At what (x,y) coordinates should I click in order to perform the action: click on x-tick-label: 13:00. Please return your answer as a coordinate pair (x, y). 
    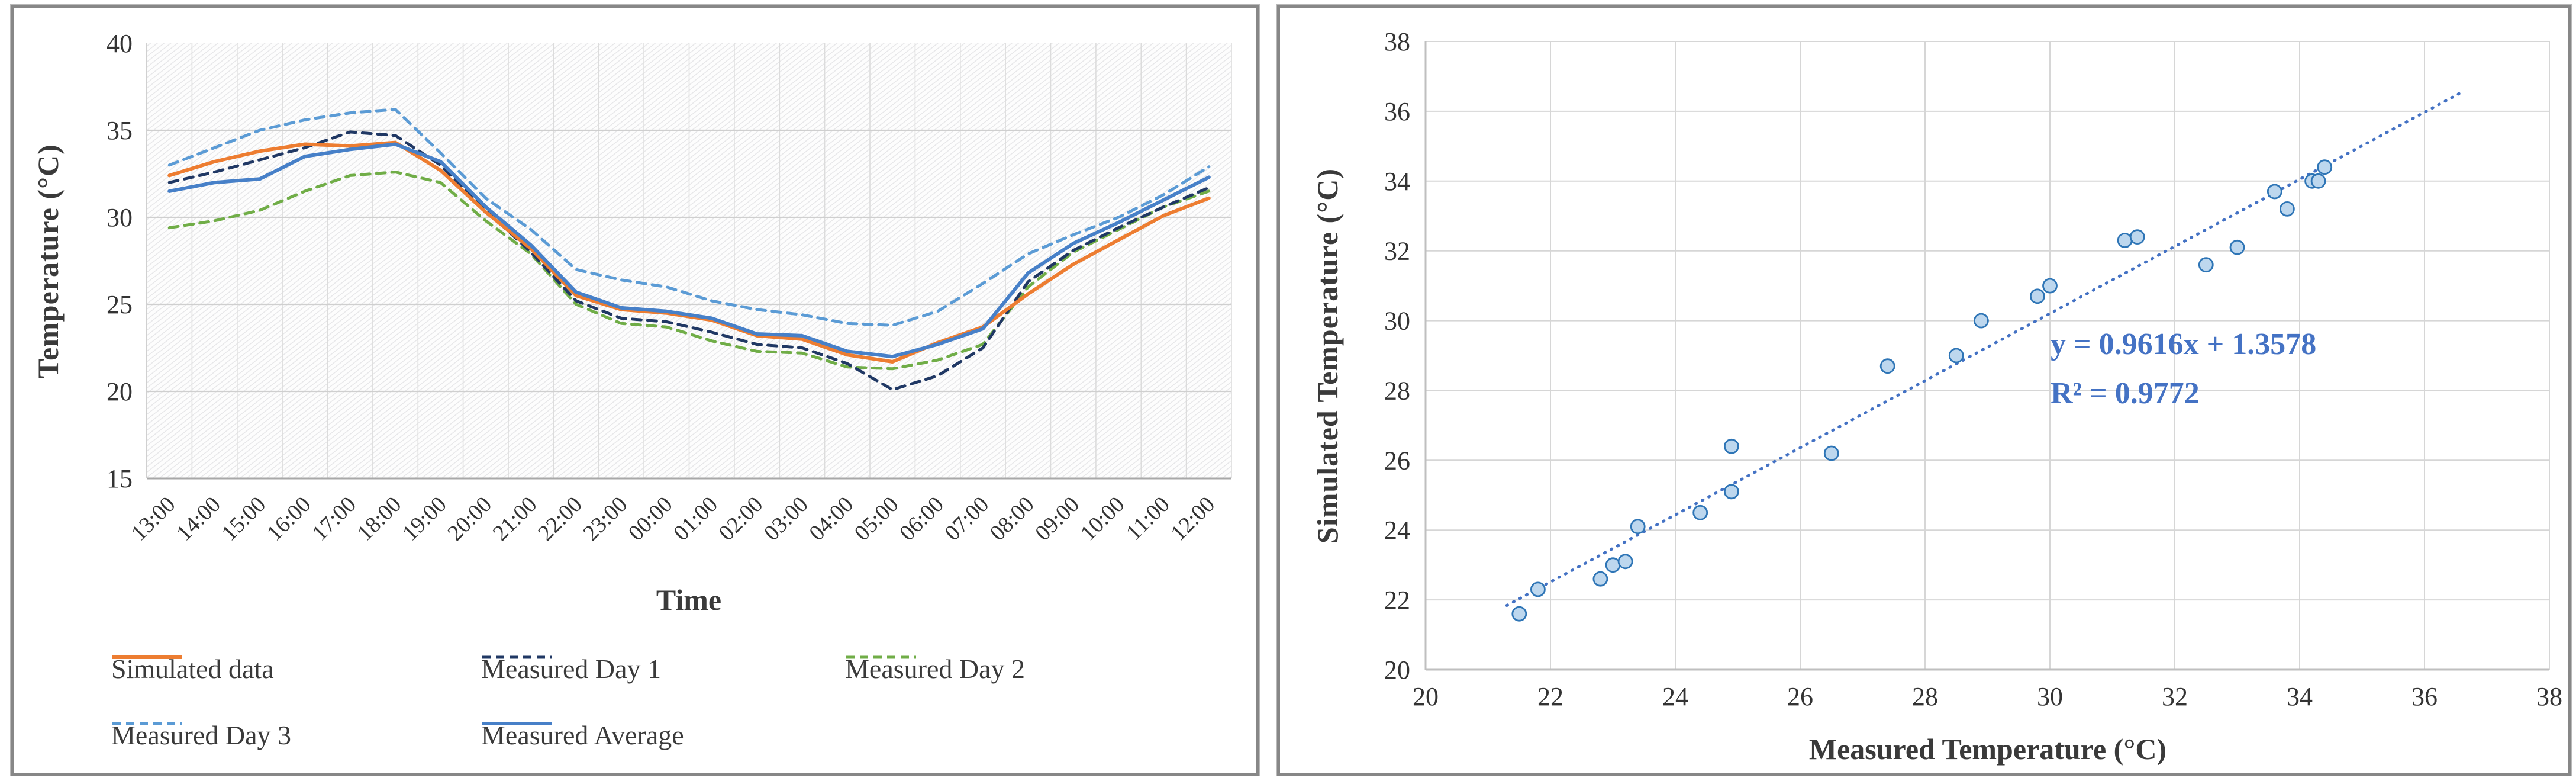
    Looking at the image, I should click on (153, 519).